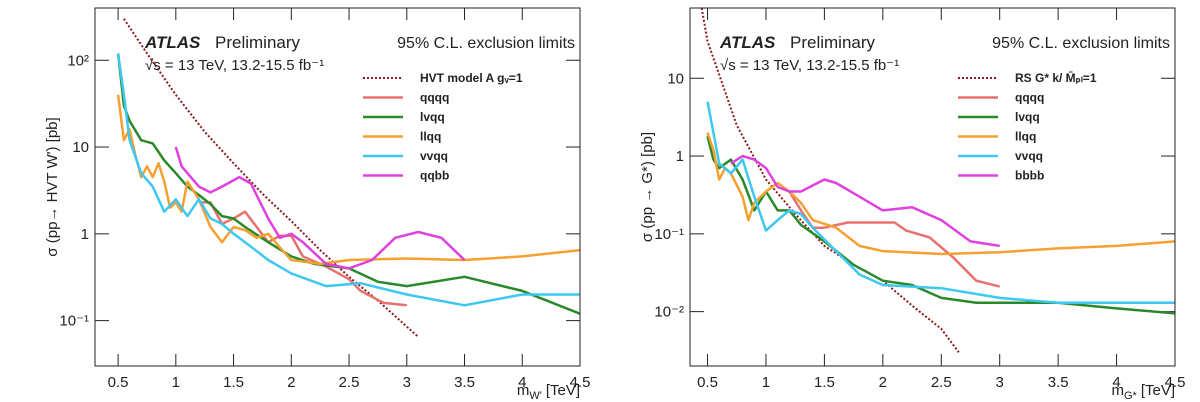  What do you see at coordinates (434, 176) in the screenshot?
I see `legend-label: qqbb` at bounding box center [434, 176].